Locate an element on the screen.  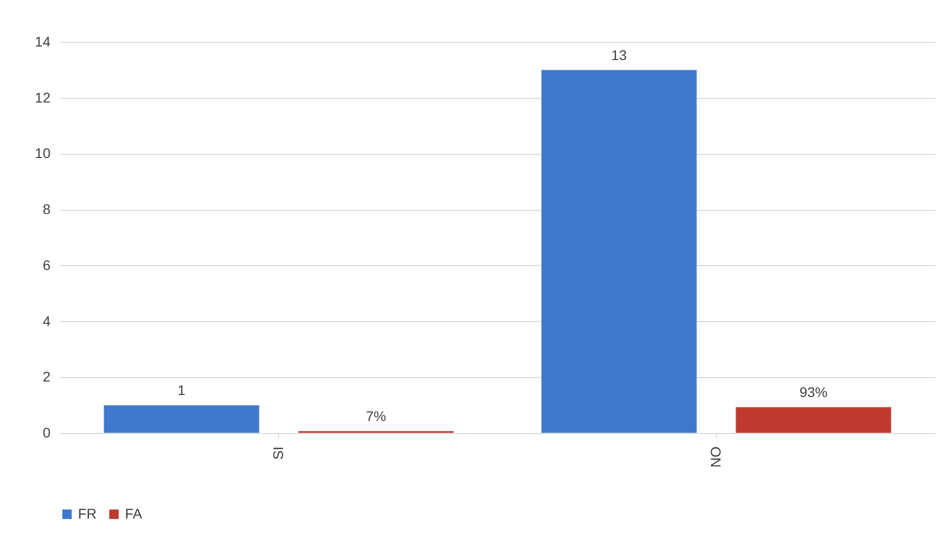
data-label: 13 is located at coordinates (619, 54).